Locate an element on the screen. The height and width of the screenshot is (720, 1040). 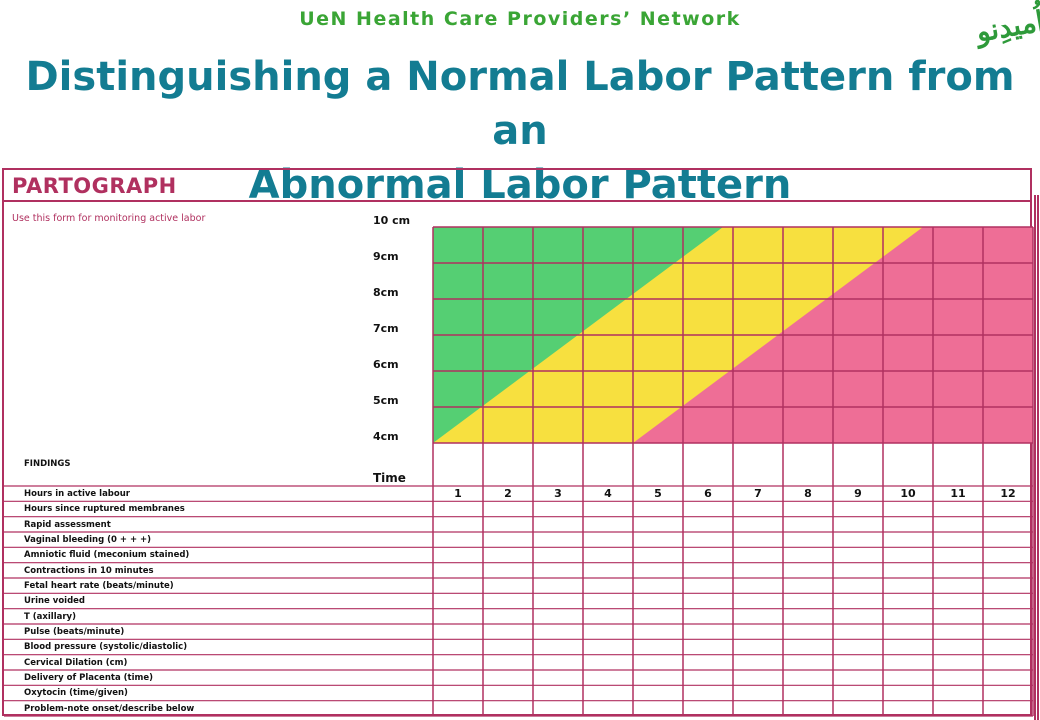
findings-row-label: Oxytocin (time/given) is located at coordinates (76, 693).